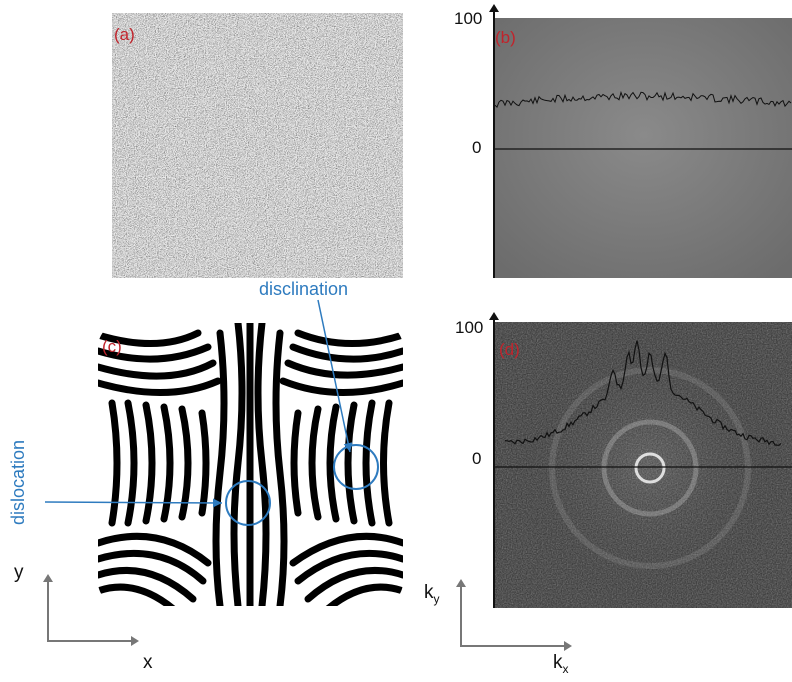 This screenshot has width=792, height=682. Describe the element at coordinates (112, 346) in the screenshot. I see `panel-label-c: (c)` at that location.